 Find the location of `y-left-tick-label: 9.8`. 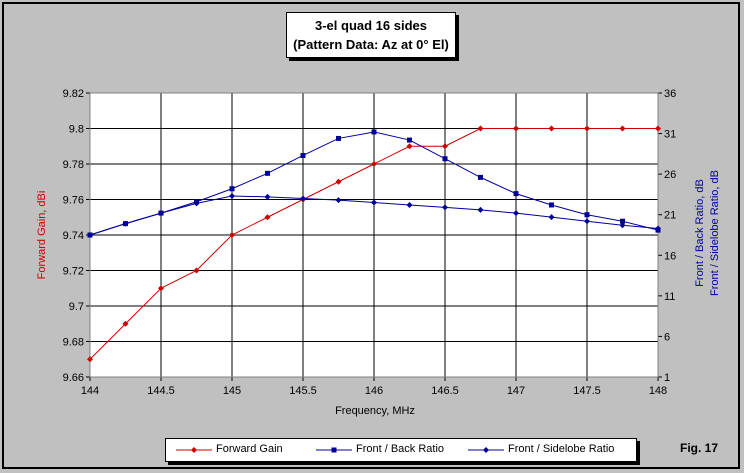

y-left-tick-label: 9.8 is located at coordinates (76, 130).